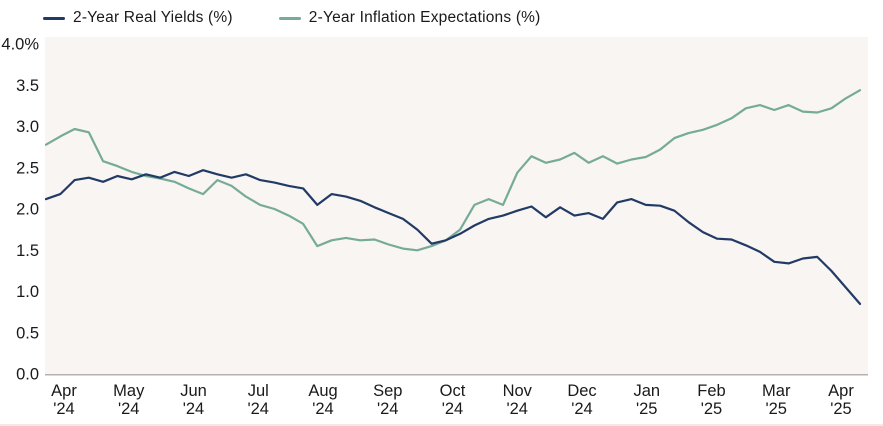 This screenshot has width=883, height=426. I want to click on legend-label-real-yields: 2-Year Real Yields (%), so click(153, 17).